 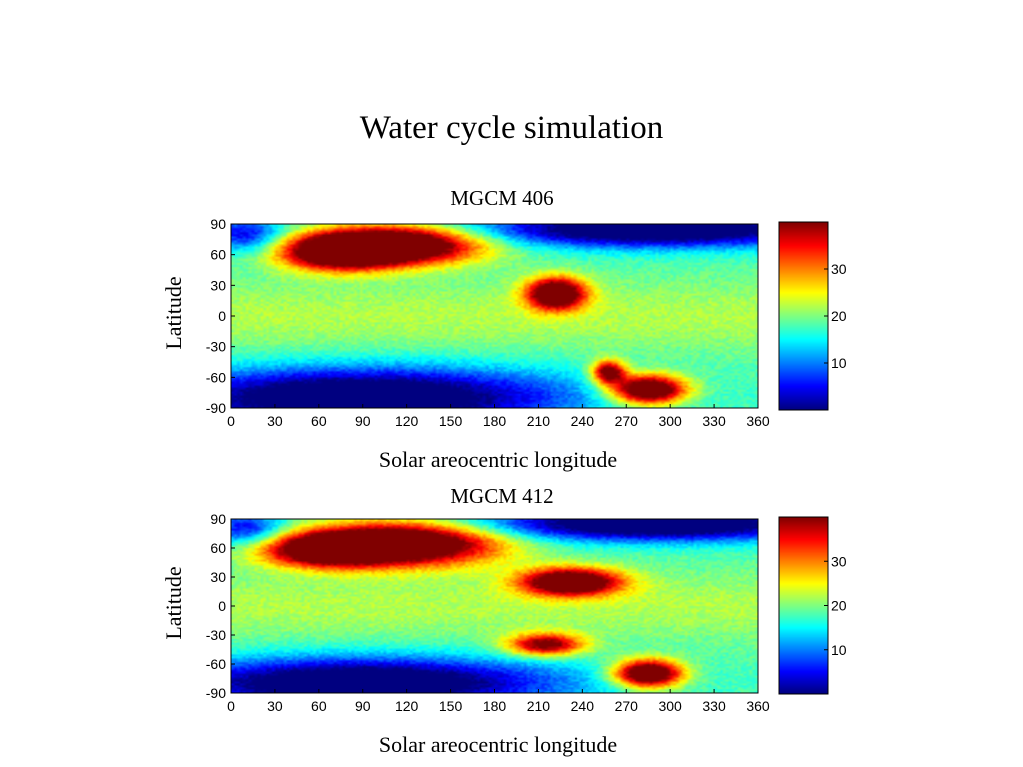 What do you see at coordinates (501, 198) in the screenshot?
I see `chart-title: MGCM 406` at bounding box center [501, 198].